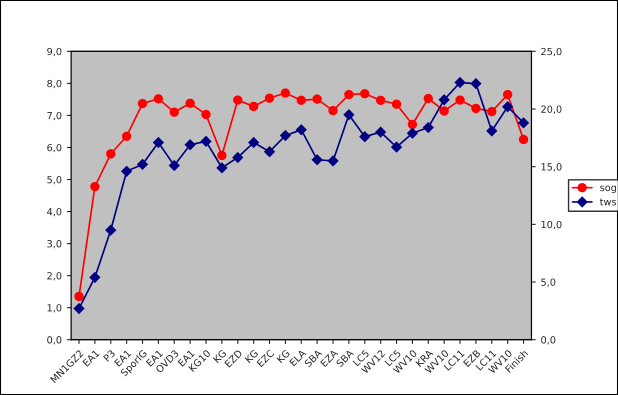 The image size is (618, 395). What do you see at coordinates (552, 225) in the screenshot?
I see `y2-tick-label: 10,0` at bounding box center [552, 225].